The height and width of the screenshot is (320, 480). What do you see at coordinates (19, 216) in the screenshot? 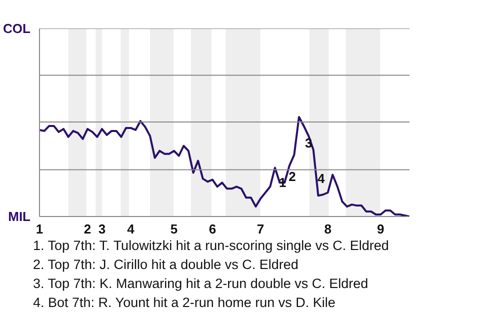
I see `text: MIL` at bounding box center [19, 216].